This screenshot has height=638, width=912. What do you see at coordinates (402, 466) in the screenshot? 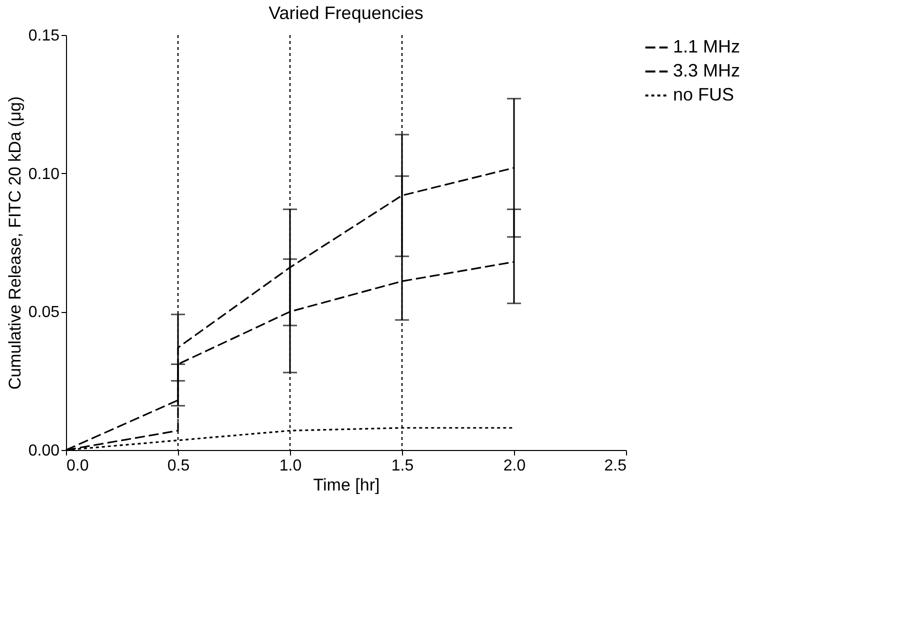
I see `x-tick-label: 1.5` at bounding box center [402, 466].